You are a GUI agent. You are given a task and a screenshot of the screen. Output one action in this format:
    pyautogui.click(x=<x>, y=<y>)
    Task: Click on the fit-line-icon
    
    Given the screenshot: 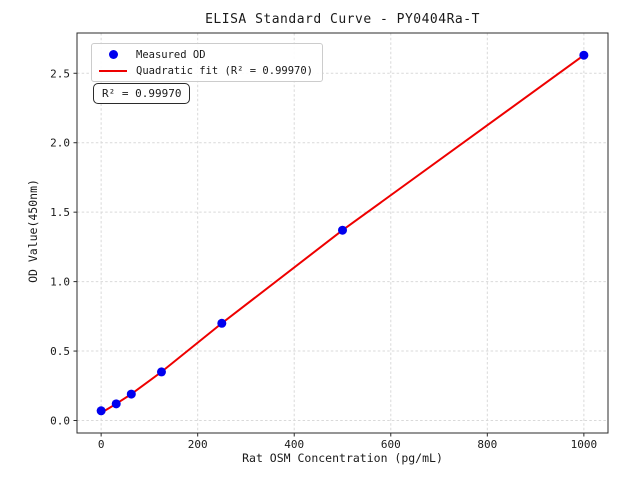 What is the action you would take?
    pyautogui.click(x=113, y=70)
    